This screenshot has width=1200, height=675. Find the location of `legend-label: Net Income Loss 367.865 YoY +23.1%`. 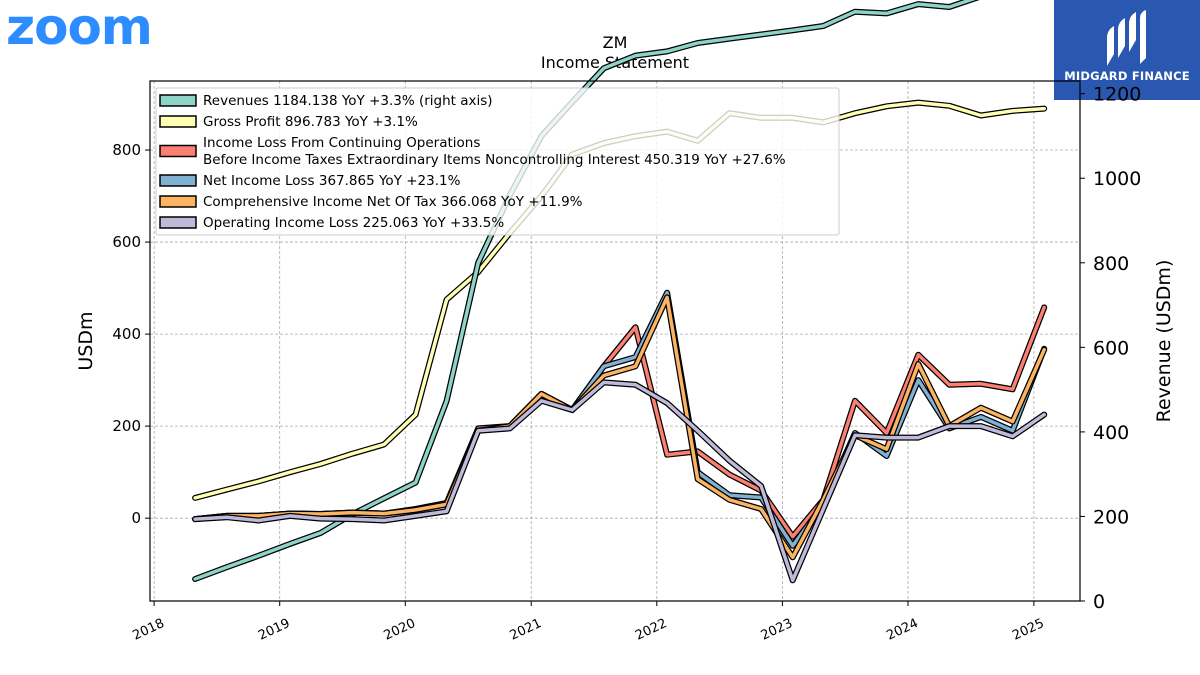

legend-label: Net Income Loss 367.865 YoY +23.1% is located at coordinates (332, 181).